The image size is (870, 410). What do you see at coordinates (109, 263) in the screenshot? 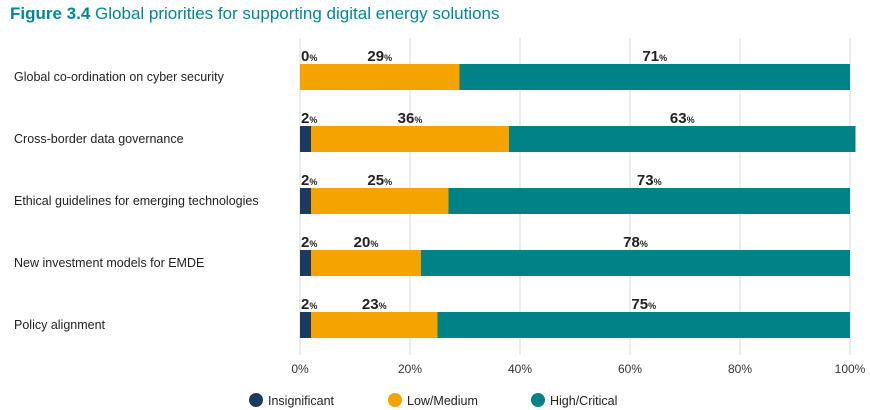
I see `category-label: New investment models for EMDE` at bounding box center [109, 263].